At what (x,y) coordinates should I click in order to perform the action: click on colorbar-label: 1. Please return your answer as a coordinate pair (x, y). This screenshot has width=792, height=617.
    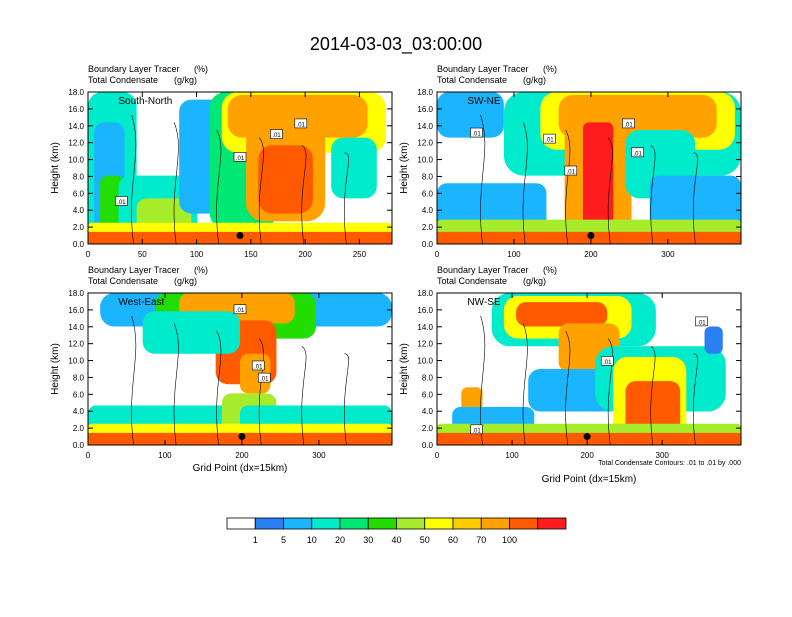
    Looking at the image, I should click on (255, 540).